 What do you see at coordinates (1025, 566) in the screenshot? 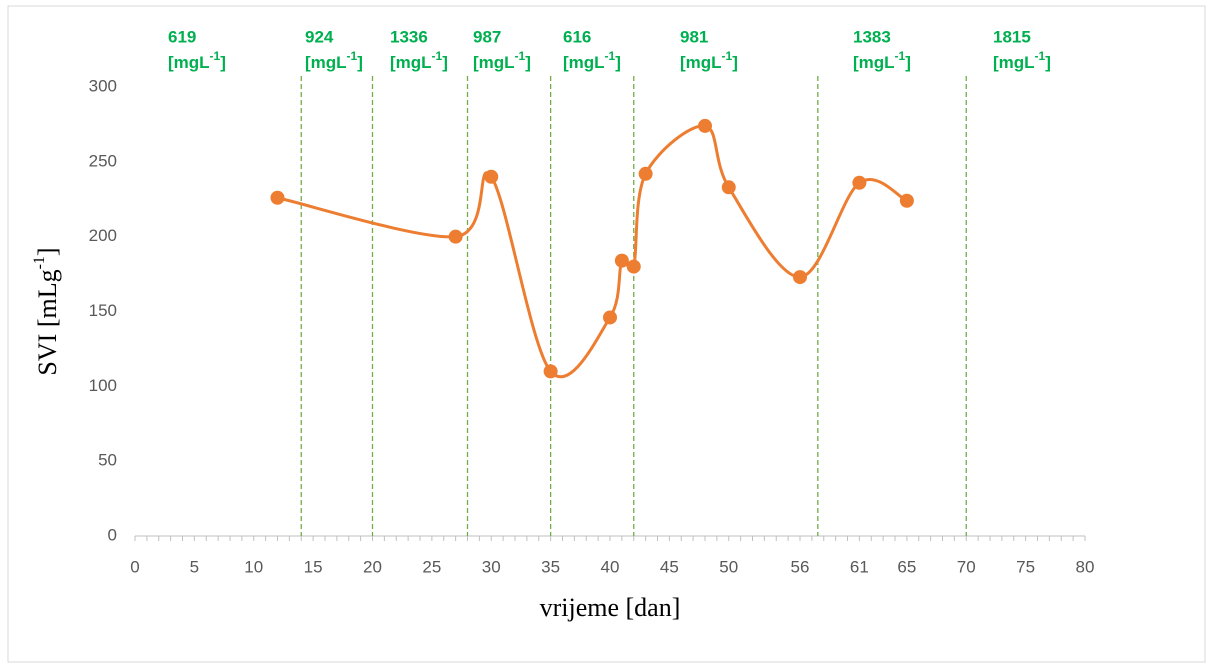
I see `x-tick-label: 75` at bounding box center [1025, 566].